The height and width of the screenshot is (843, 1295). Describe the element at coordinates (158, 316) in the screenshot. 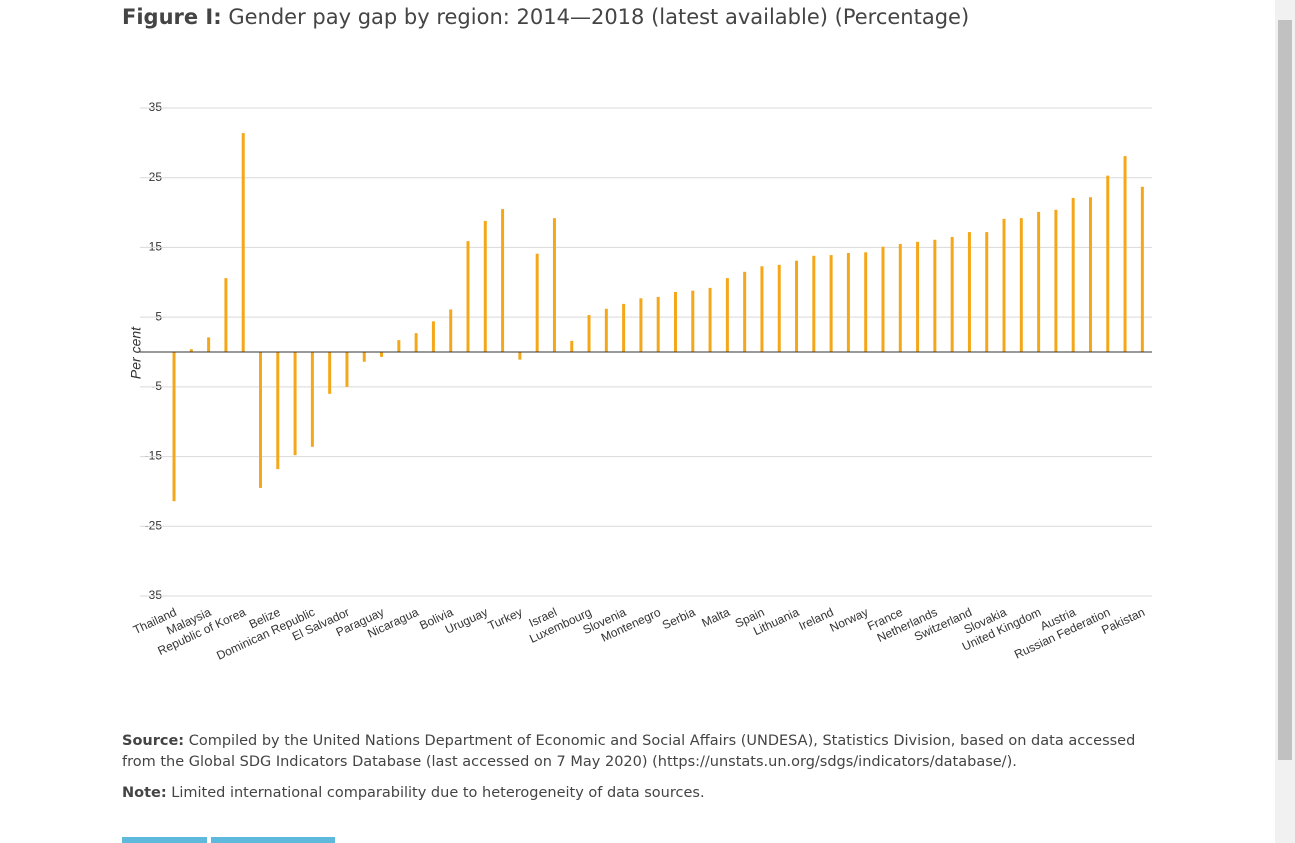

I see `y-tick-label: 5` at that location.